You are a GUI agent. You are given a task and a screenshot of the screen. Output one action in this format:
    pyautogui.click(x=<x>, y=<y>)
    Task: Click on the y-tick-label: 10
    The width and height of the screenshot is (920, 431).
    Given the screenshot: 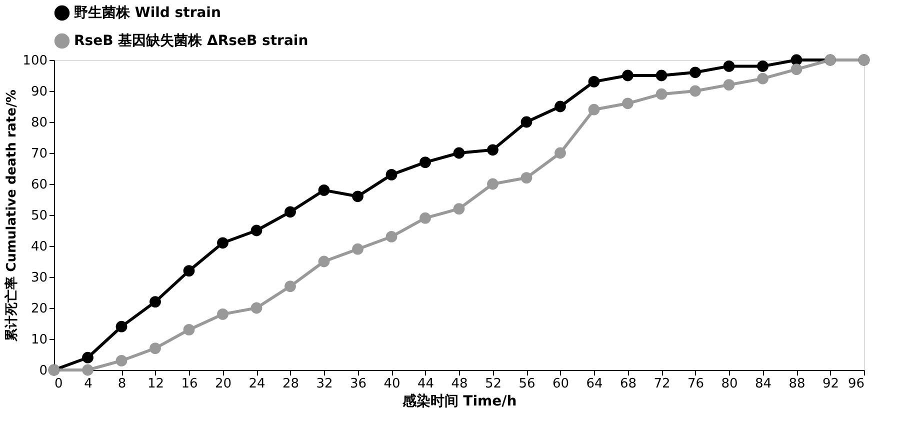 What is the action you would take?
    pyautogui.click(x=39, y=340)
    